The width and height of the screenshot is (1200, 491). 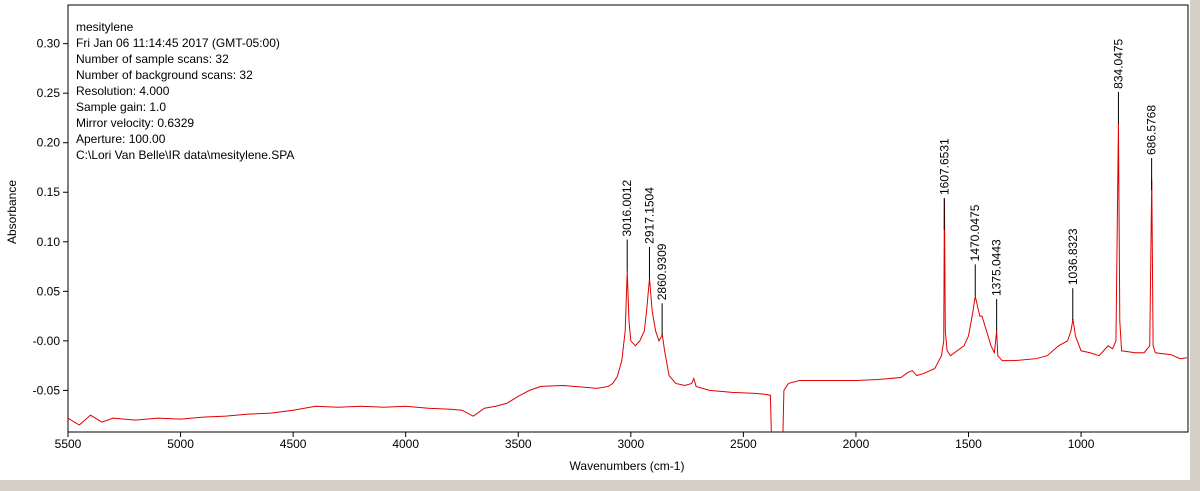 I want to click on peak-label: 1036.8323, so click(x=1073, y=256).